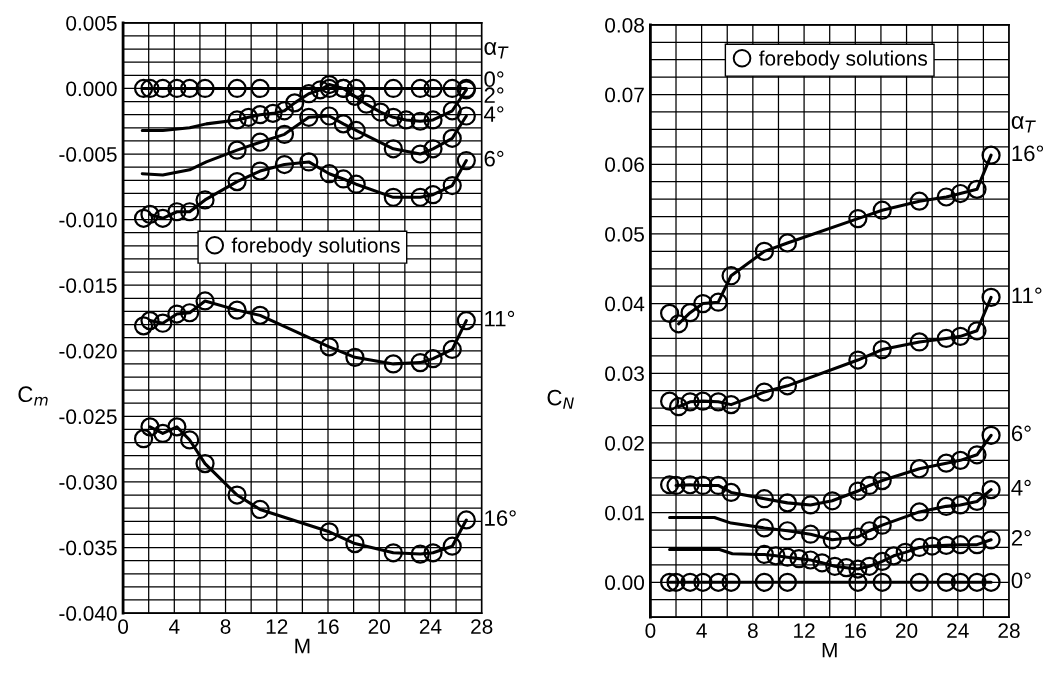 The height and width of the screenshot is (673, 1061). What do you see at coordinates (88, 351) in the screenshot?
I see `y-tick-label: -0.020` at bounding box center [88, 351].